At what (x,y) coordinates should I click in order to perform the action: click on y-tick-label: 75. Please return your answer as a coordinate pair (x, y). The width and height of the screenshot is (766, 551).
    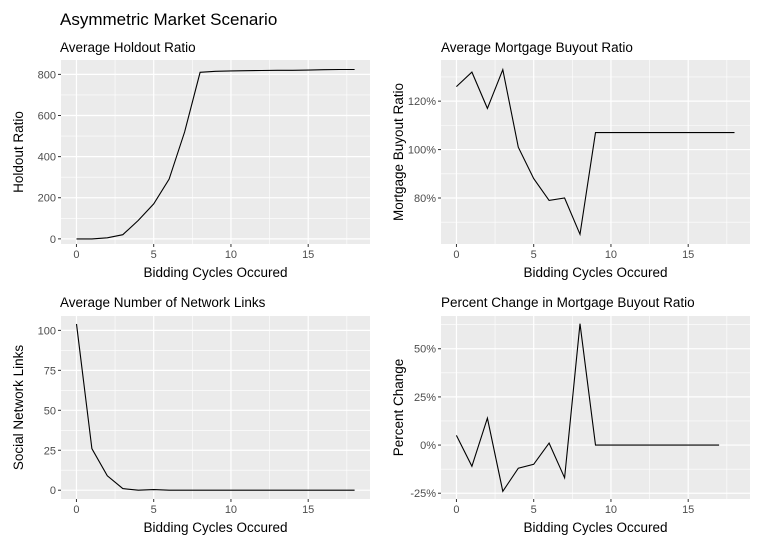
    Looking at the image, I should click on (50, 371).